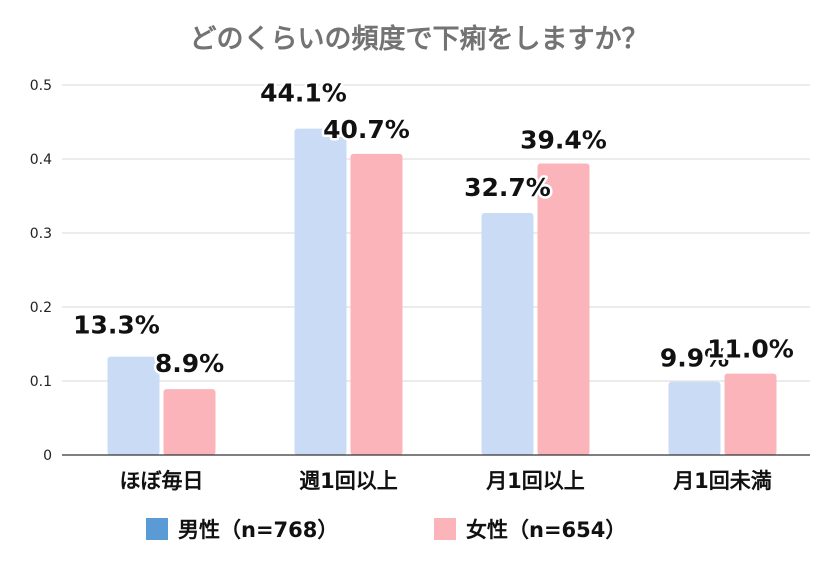 The image size is (838, 566). What do you see at coordinates (348, 481) in the screenshot?
I see `x-tick-label: 週1回以上` at bounding box center [348, 481].